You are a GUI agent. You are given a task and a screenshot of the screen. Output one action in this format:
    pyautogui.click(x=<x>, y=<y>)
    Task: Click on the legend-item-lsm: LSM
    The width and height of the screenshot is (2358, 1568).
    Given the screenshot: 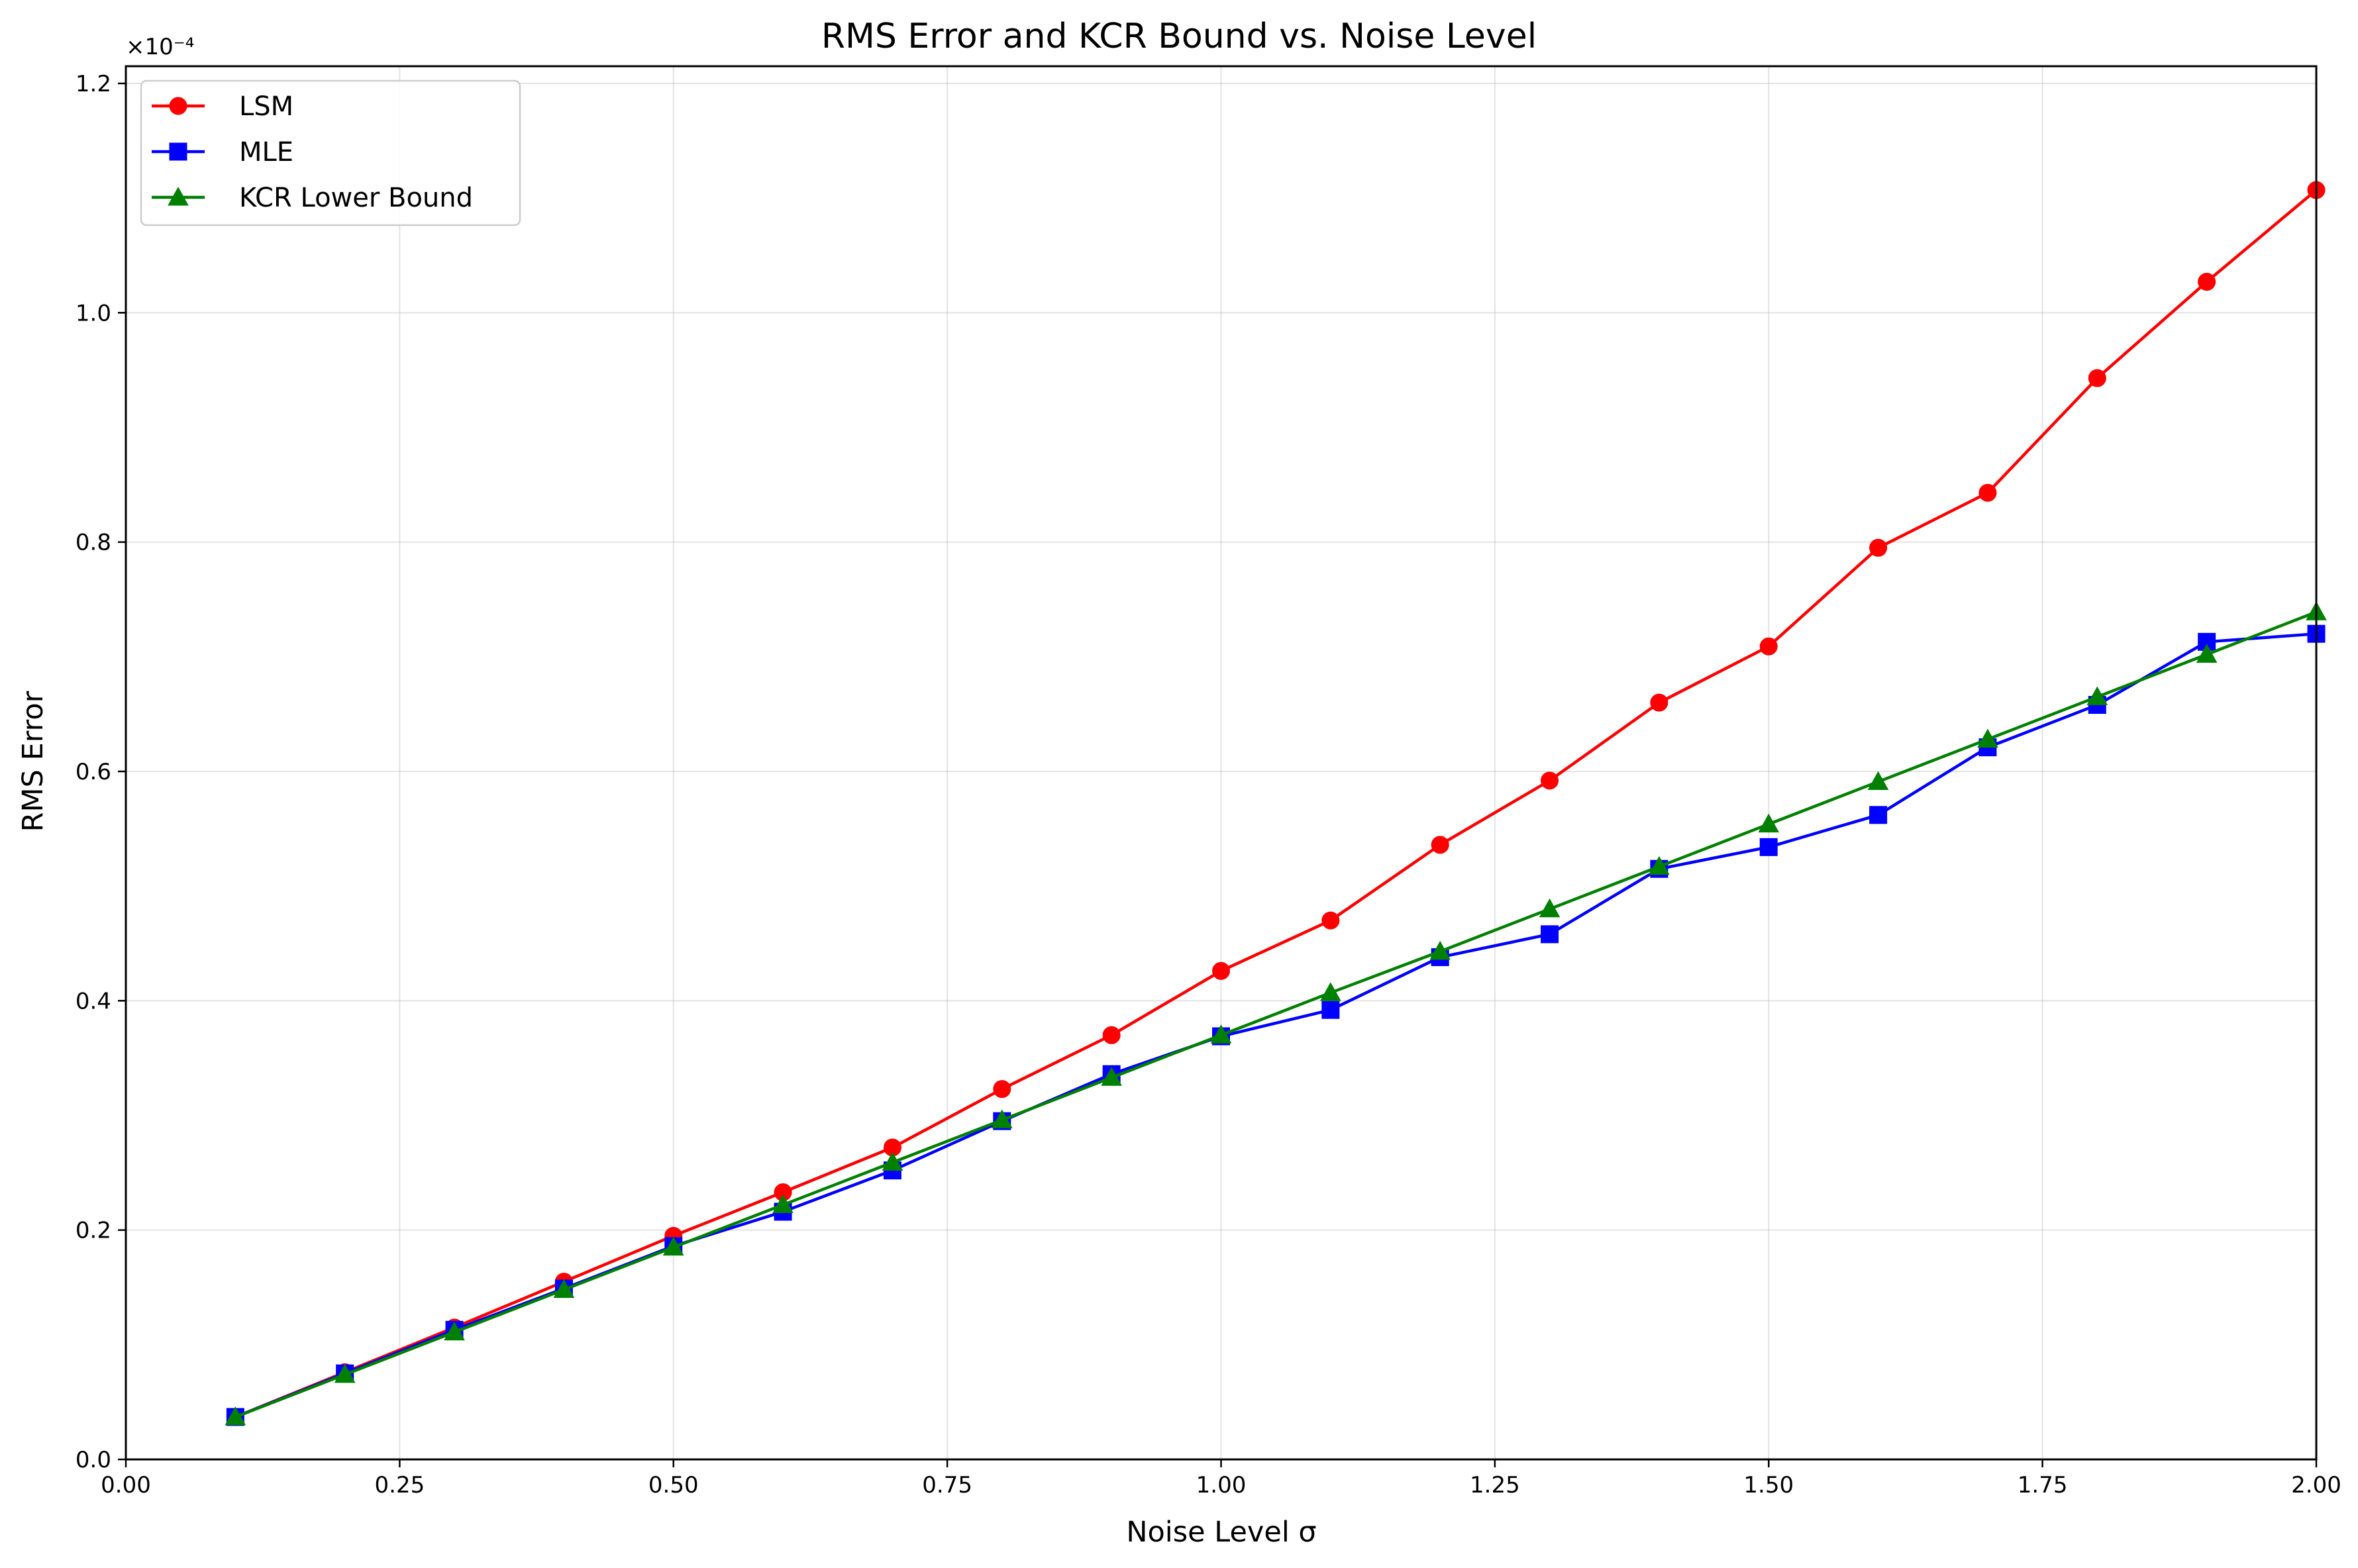 What is the action you would take?
    pyautogui.click(x=222, y=106)
    